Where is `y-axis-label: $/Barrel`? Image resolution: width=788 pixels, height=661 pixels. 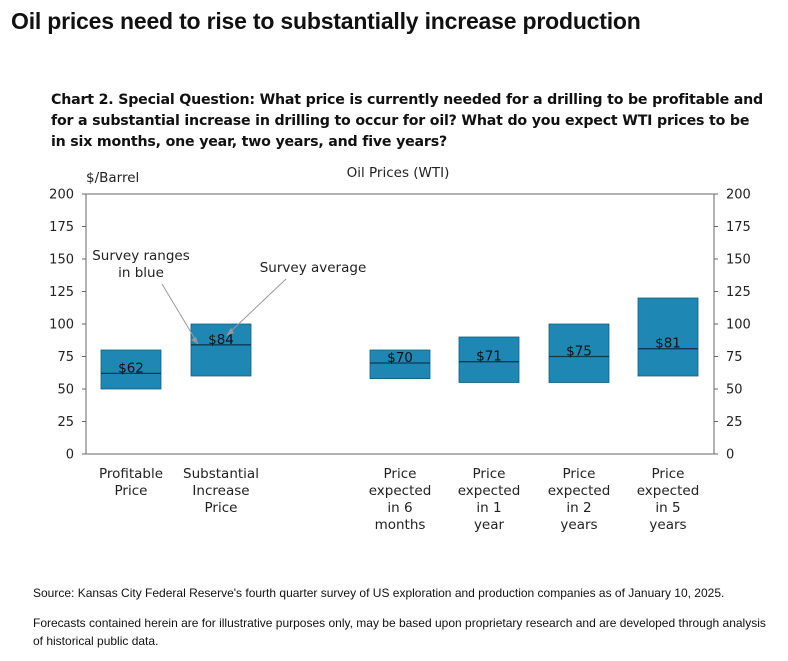 y-axis-label: $/Barrel is located at coordinates (112, 178).